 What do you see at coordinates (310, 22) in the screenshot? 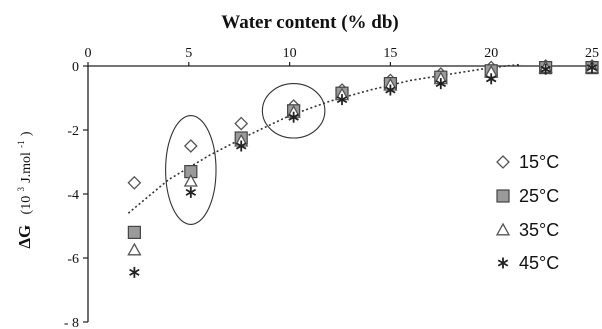
I see `x-axis-title: Water content (% db)` at bounding box center [310, 22].